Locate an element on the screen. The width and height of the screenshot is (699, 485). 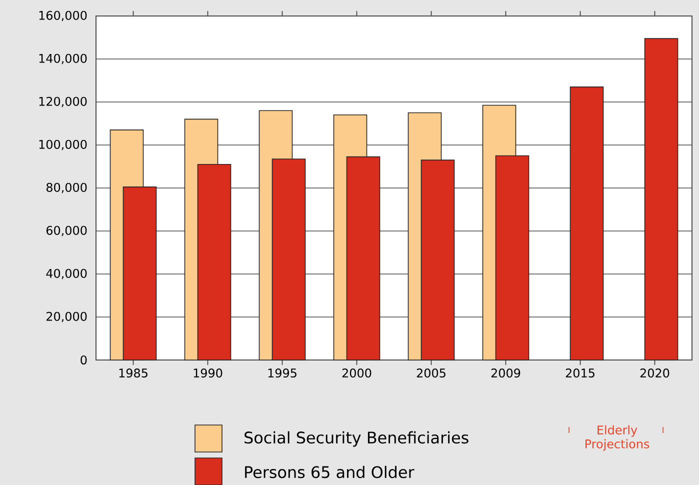
x-tick-label: 1985 is located at coordinates (133, 373).